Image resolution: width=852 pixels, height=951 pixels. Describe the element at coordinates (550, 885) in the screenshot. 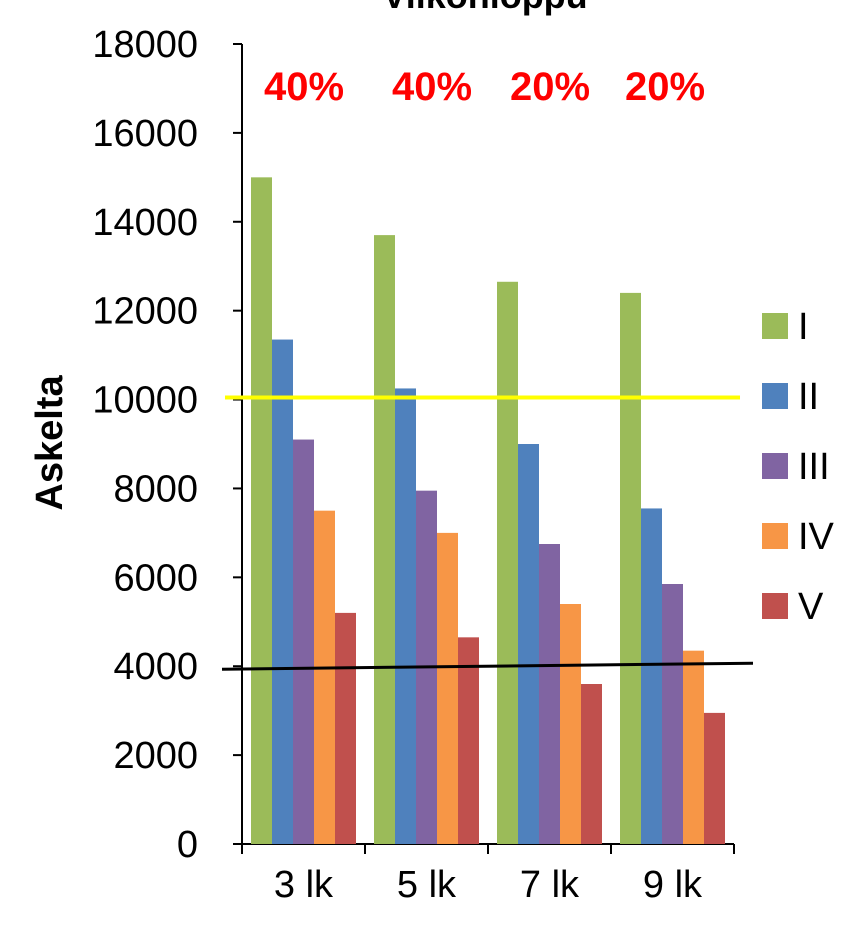

I see `x-category-label: 7 lk` at that location.